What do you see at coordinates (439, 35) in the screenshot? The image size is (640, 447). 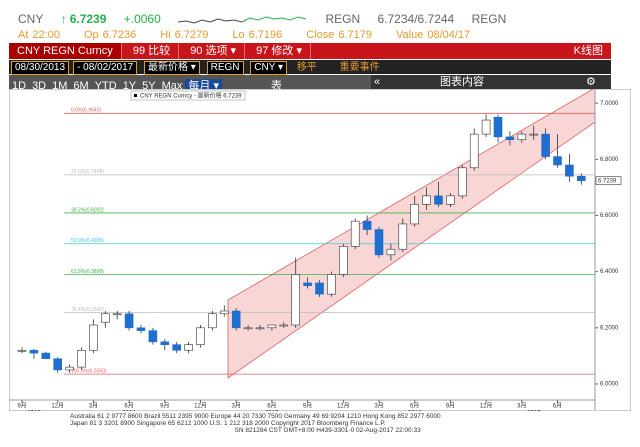 I see `stat: Value 08/04/17` at bounding box center [439, 35].